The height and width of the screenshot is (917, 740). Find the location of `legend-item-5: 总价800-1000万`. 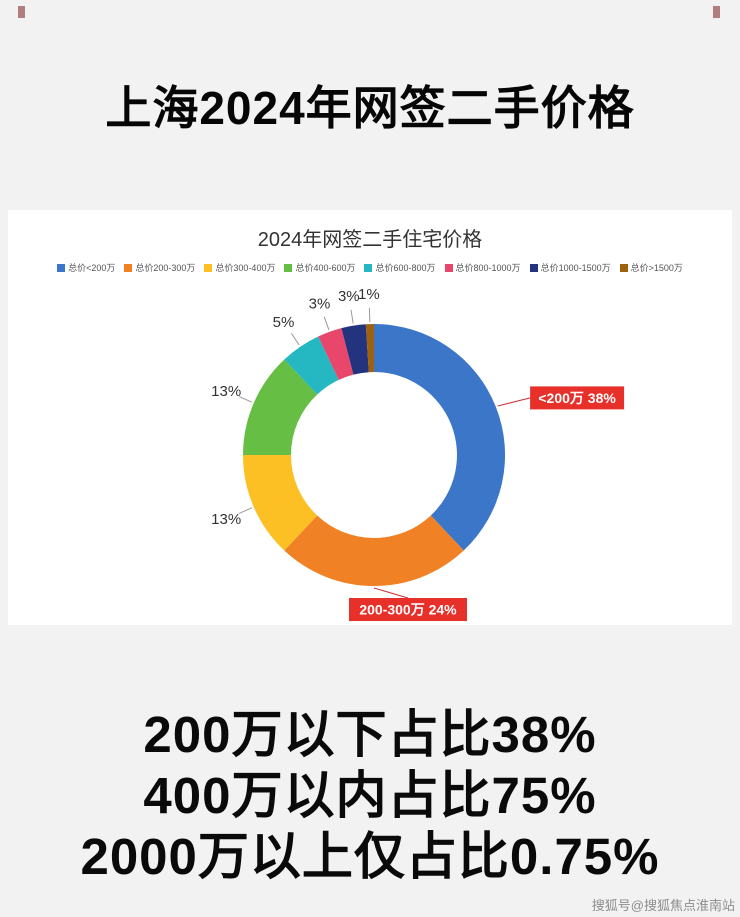

legend-item-5: 总价800-1000万 is located at coordinates (482, 267).